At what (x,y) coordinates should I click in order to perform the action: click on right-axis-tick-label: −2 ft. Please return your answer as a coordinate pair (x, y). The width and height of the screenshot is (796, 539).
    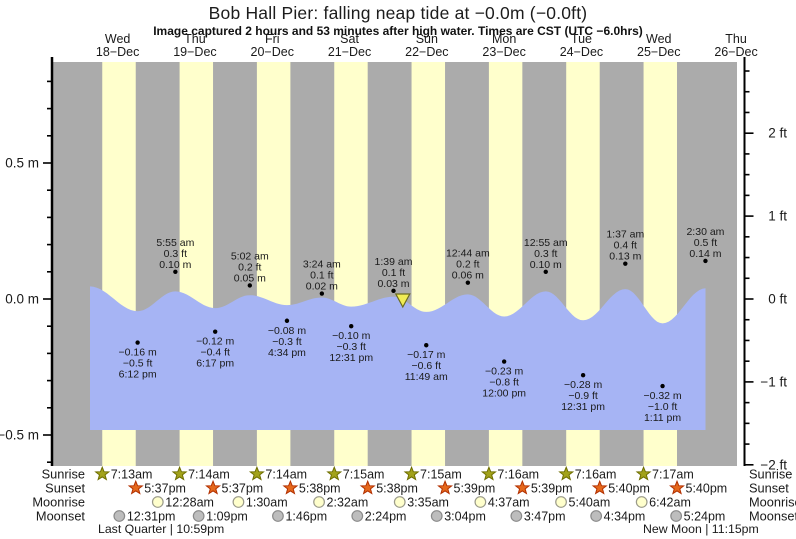
    Looking at the image, I should click on (773, 464).